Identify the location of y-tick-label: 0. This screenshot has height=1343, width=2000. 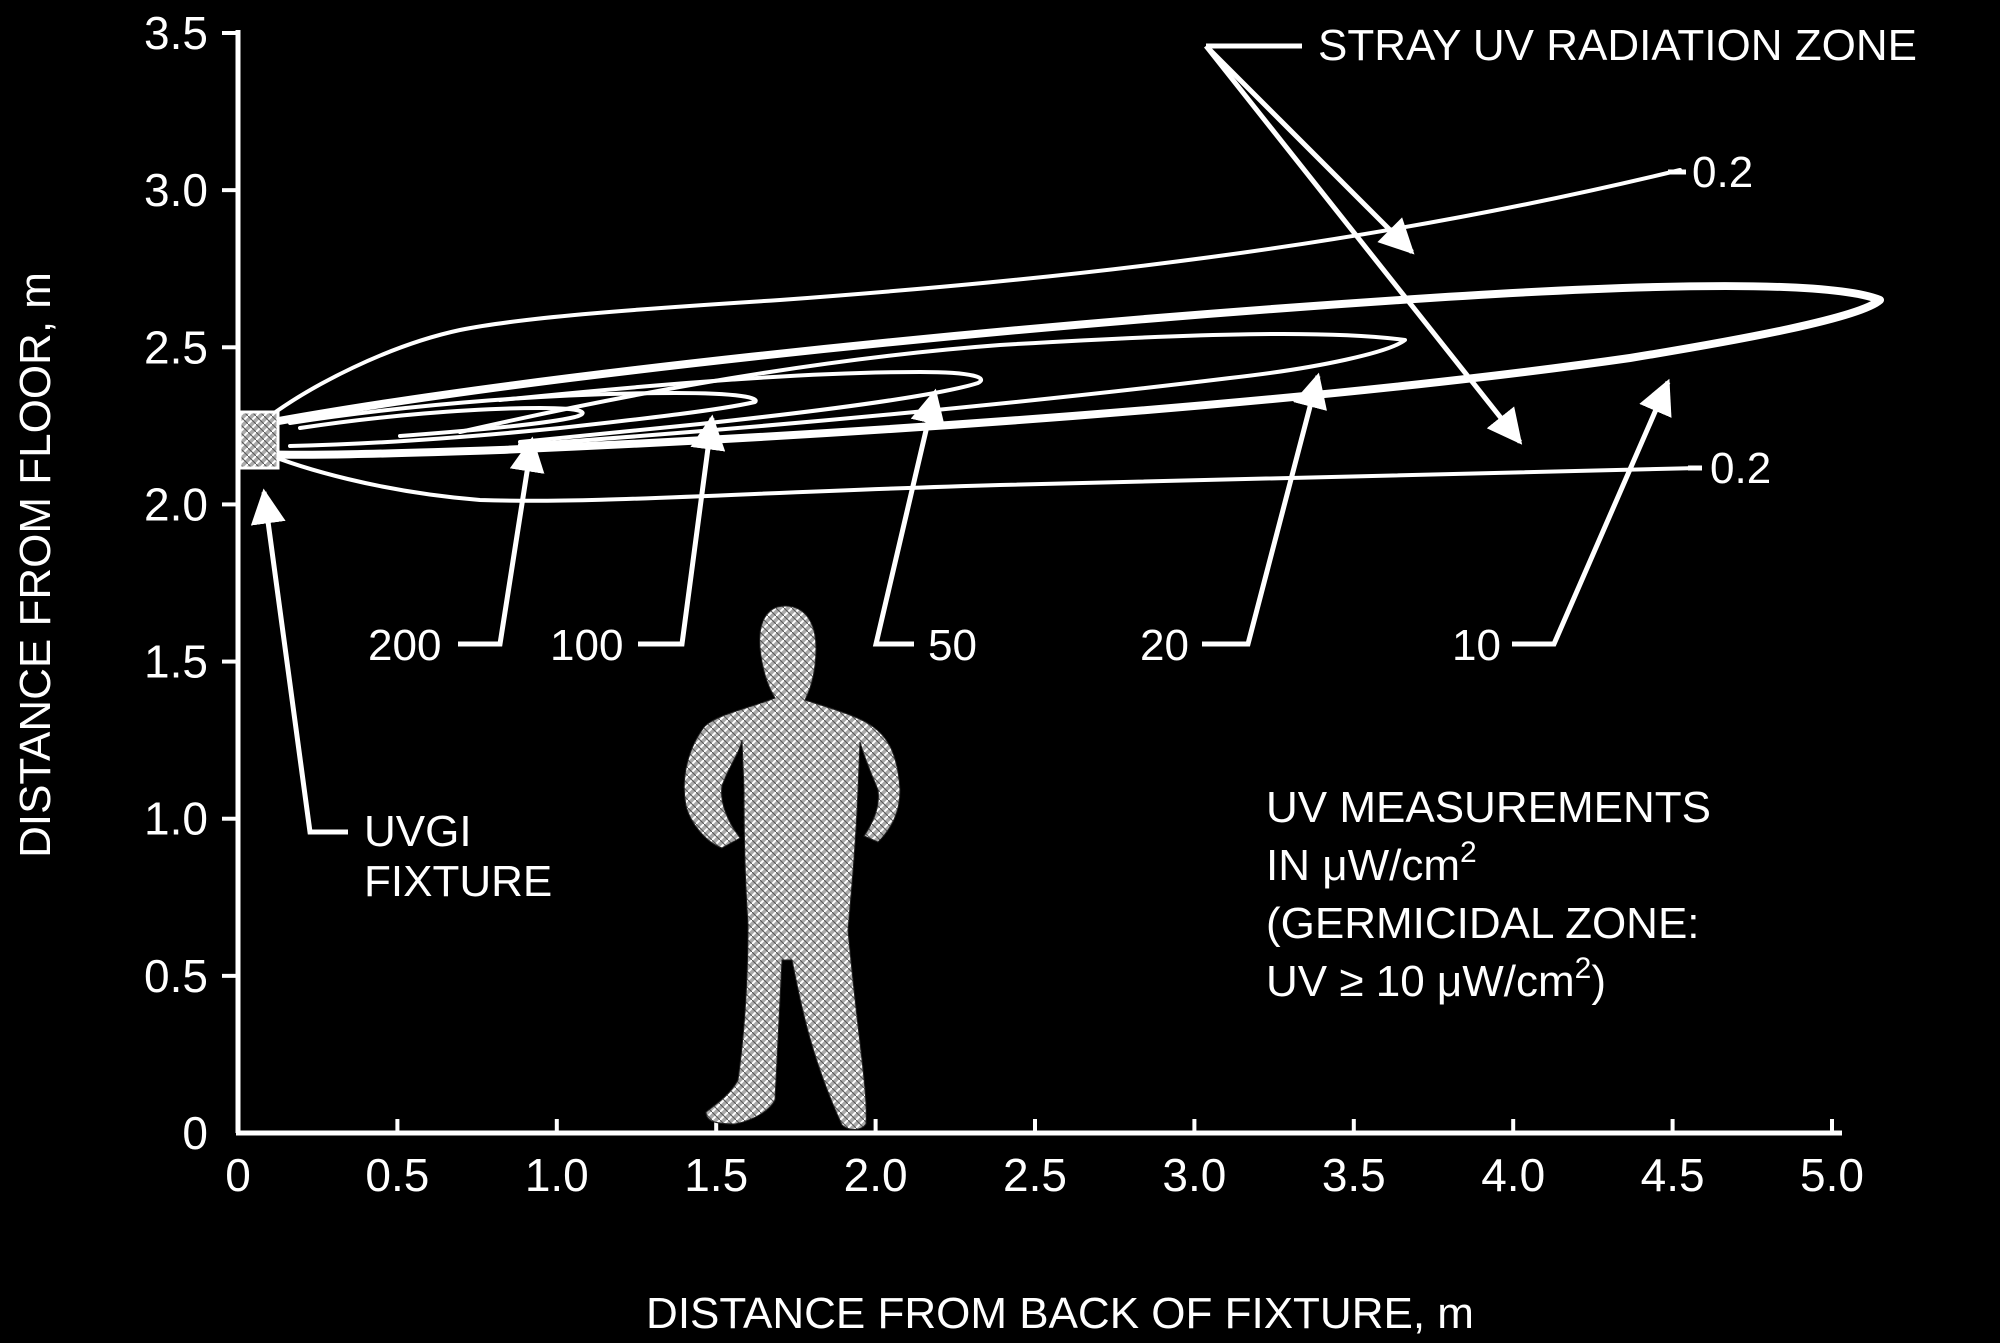
(195, 1133).